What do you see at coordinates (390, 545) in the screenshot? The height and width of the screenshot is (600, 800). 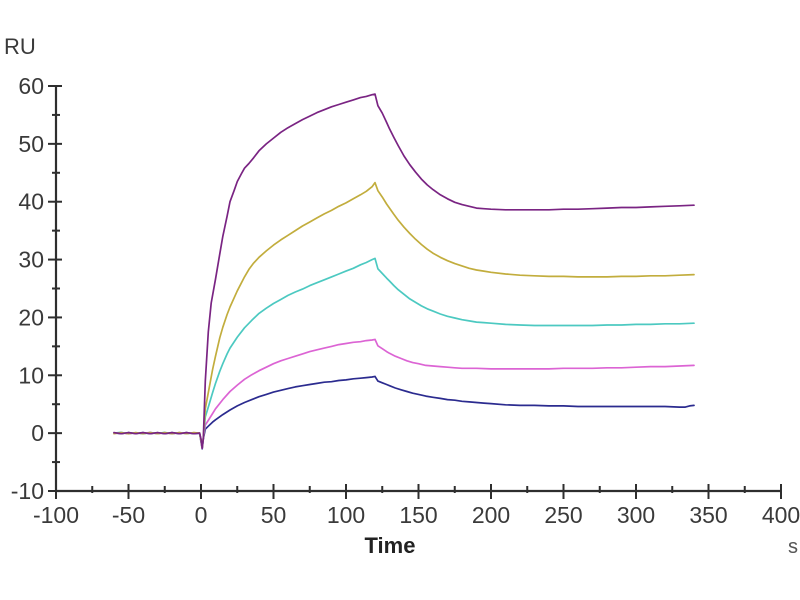 I see `x-axis-title: Time` at bounding box center [390, 545].